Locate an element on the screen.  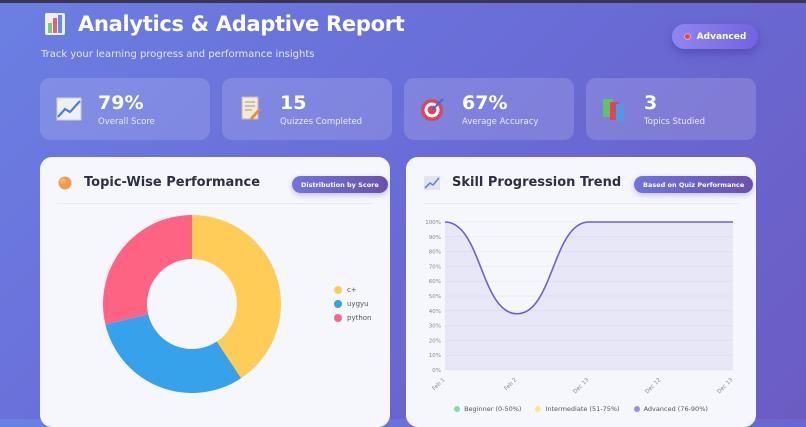
y-tick-label: 80% is located at coordinates (435, 253).